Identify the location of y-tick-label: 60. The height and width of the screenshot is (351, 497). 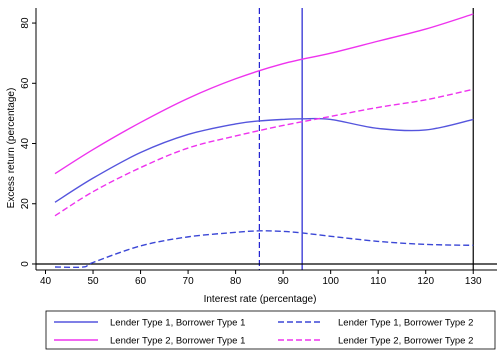
(25, 83).